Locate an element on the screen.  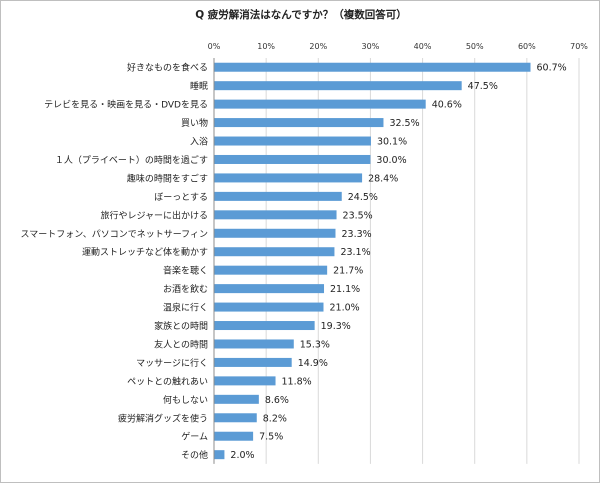
chart-title: Q 疲労解消法はなんですか？（複数回答可） is located at coordinates (301, 14).